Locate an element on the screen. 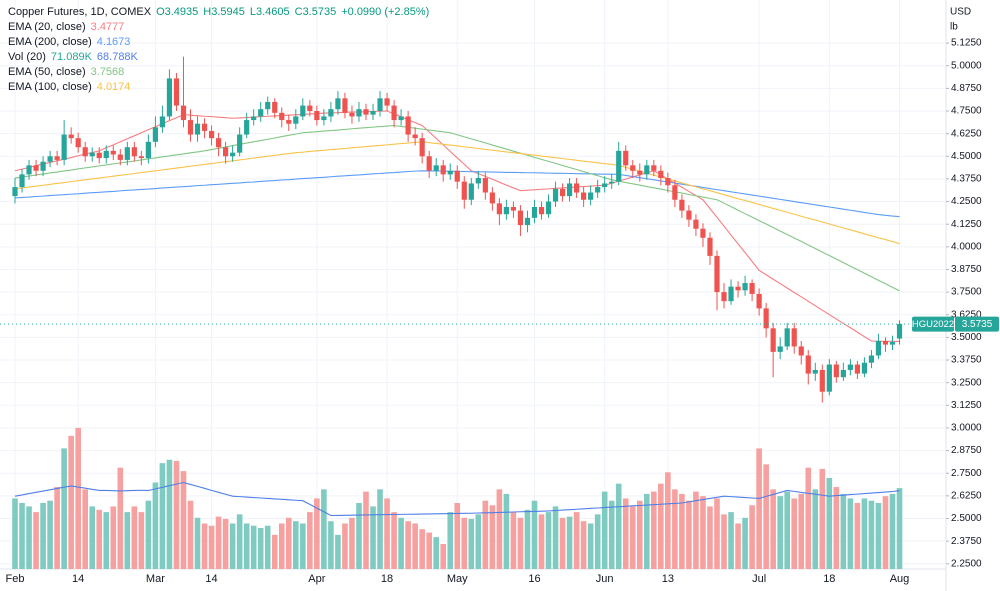 The width and height of the screenshot is (1000, 591). y-tick-label: 3.2500 is located at coordinates (966, 382).